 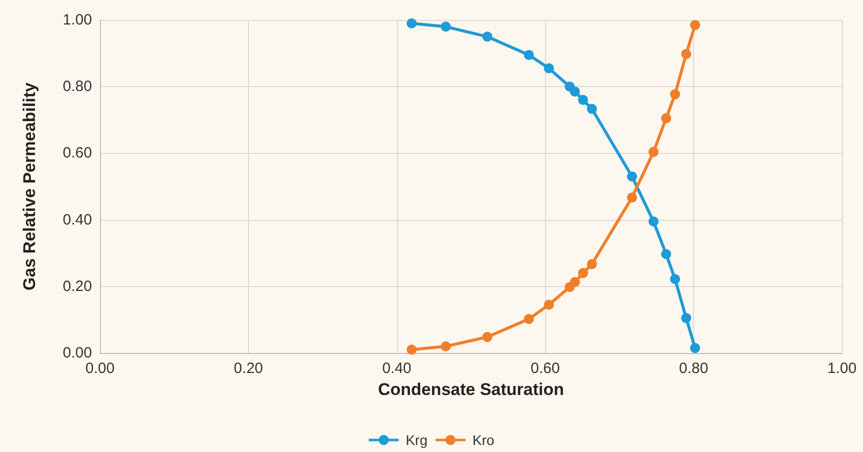 What do you see at coordinates (77, 286) in the screenshot?
I see `y-tick-label: 0.20` at bounding box center [77, 286].